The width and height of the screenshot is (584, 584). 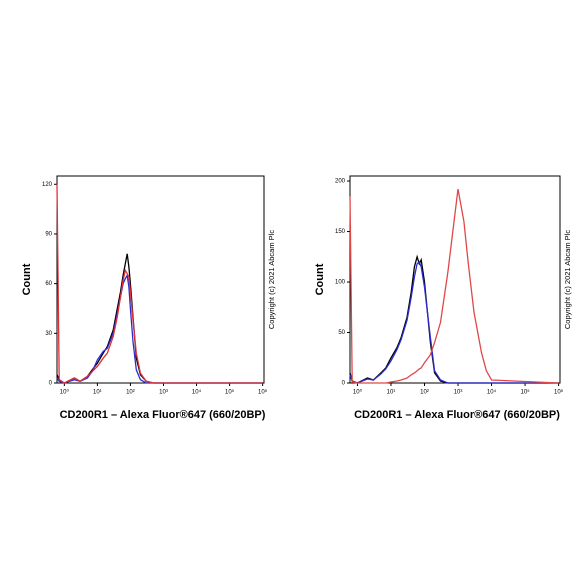 What do you see at coordinates (340, 283) in the screenshot?
I see `y-tick-label: 100` at bounding box center [340, 283].